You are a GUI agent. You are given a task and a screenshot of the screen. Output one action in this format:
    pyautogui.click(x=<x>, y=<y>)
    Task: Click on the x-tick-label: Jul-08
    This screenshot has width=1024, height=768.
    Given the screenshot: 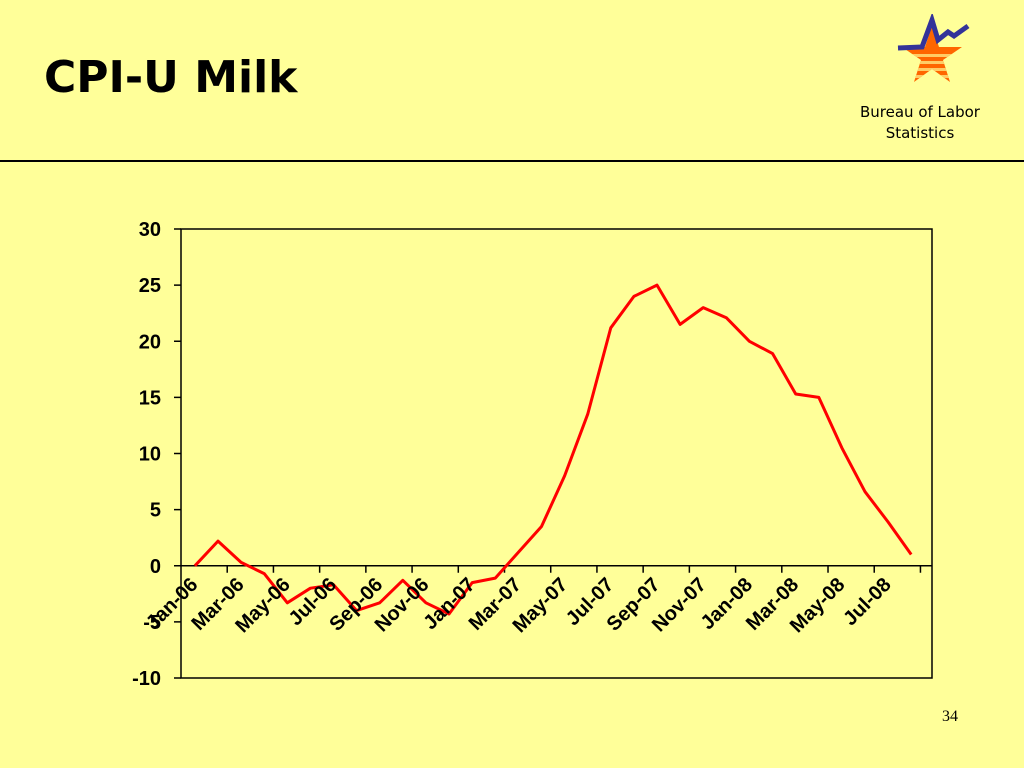 What is the action you would take?
    pyautogui.click(x=867, y=602)
    